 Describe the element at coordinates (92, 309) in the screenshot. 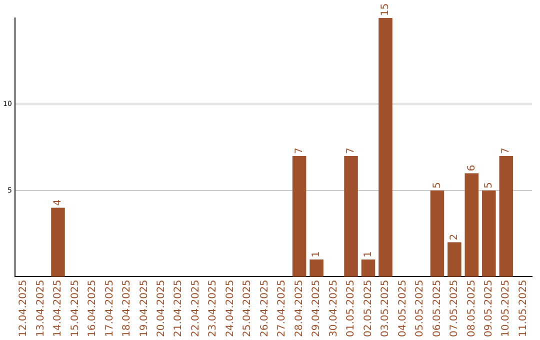

I see `x-tick-label: 16.04.2025` at that location.